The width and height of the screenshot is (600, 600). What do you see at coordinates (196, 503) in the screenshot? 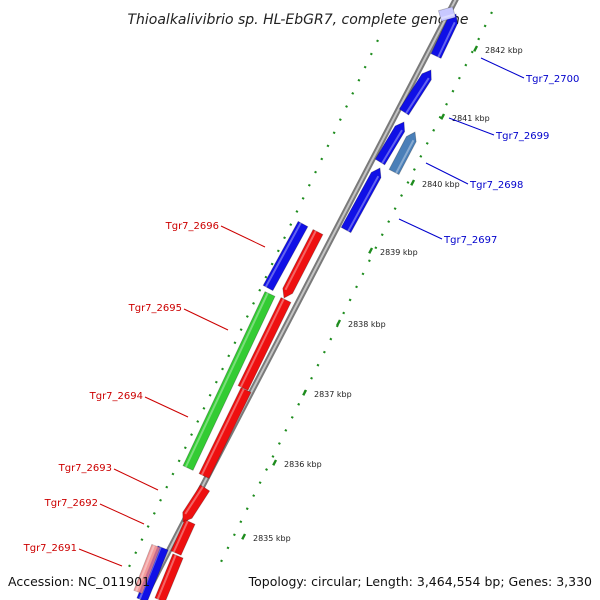
I see `gene-tgr7-2693-arrow` at bounding box center [196, 503].